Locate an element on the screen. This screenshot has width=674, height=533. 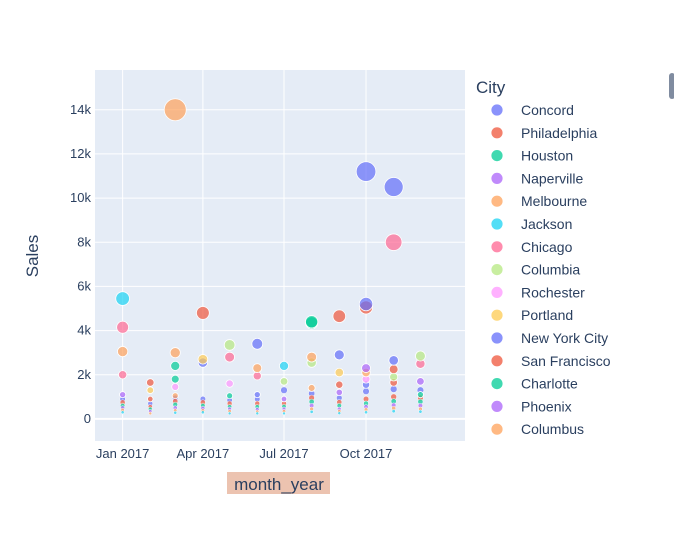
legend-item: Columbus is located at coordinates (537, 429).